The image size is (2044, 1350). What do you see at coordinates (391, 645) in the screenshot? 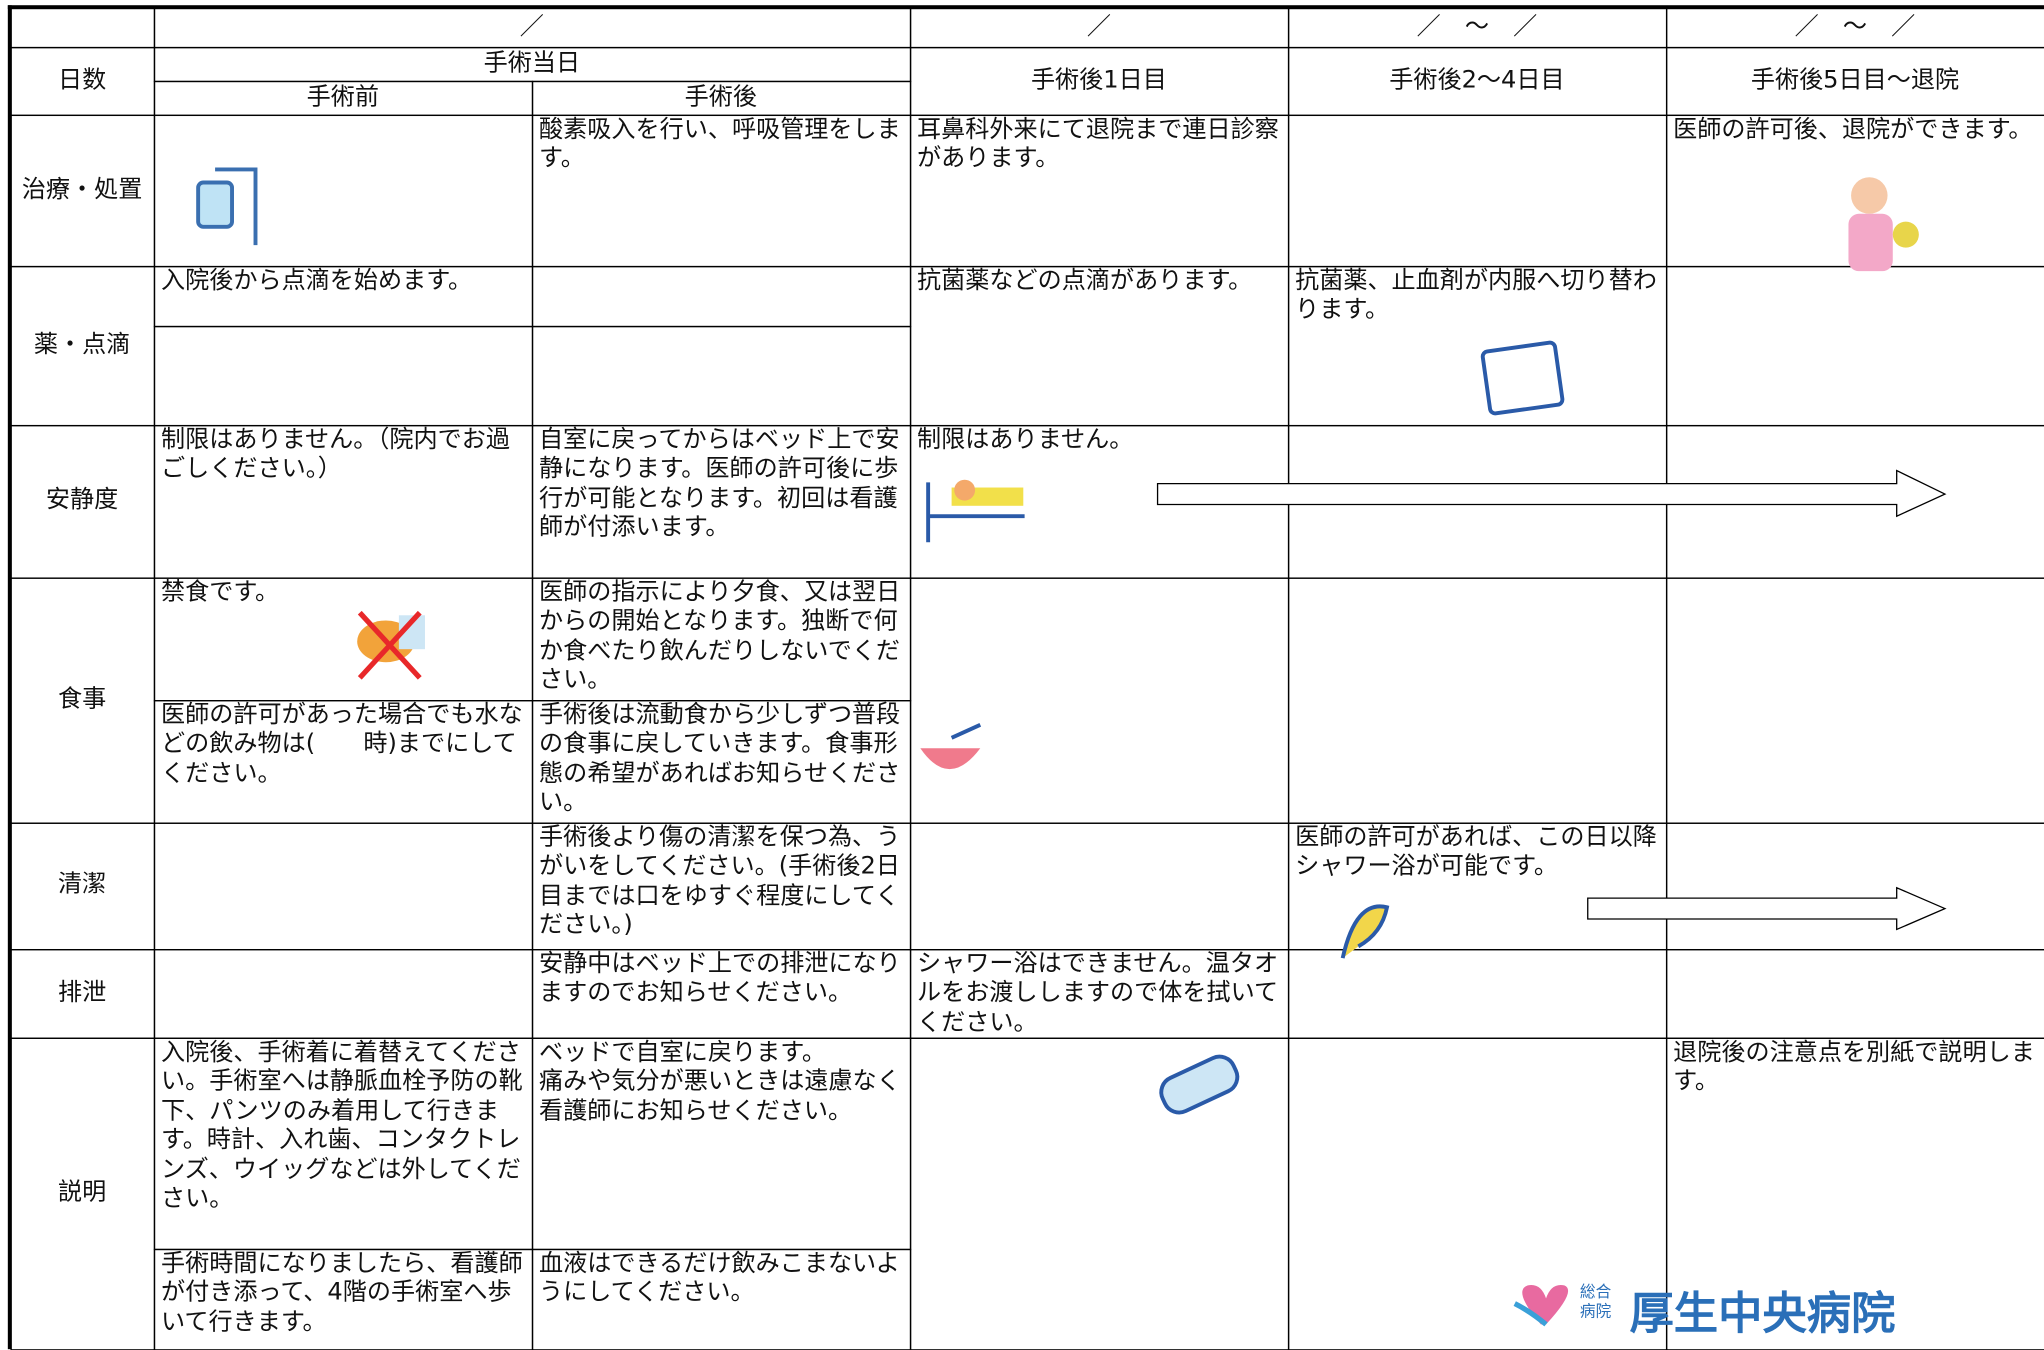
I see `no-food-icon` at bounding box center [391, 645].